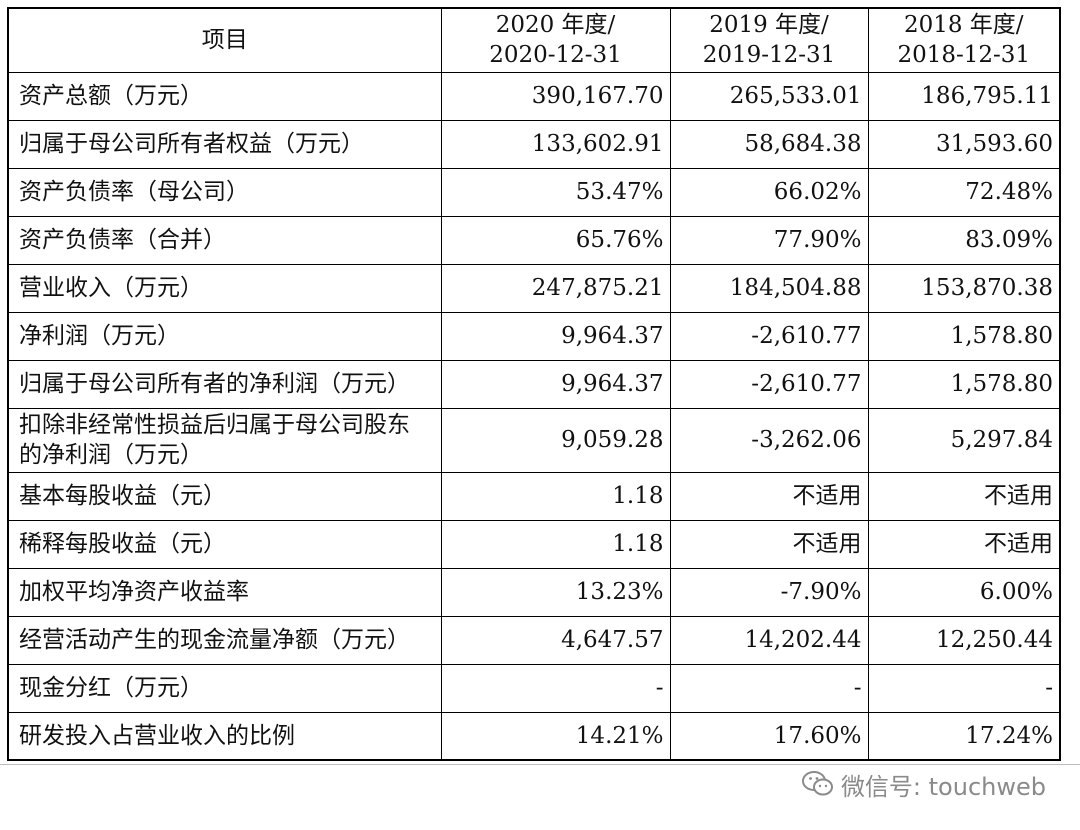  Describe the element at coordinates (555, 192) in the screenshot. I see `value-2020: 53.47%` at that location.